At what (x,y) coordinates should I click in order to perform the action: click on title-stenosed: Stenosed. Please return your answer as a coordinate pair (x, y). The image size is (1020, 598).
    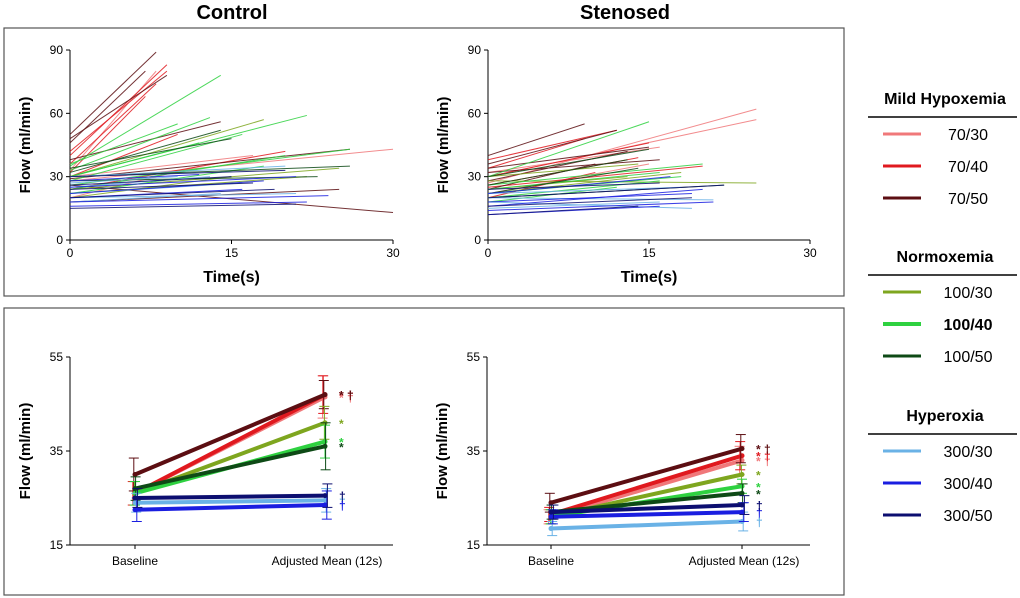
    Looking at the image, I should click on (625, 13).